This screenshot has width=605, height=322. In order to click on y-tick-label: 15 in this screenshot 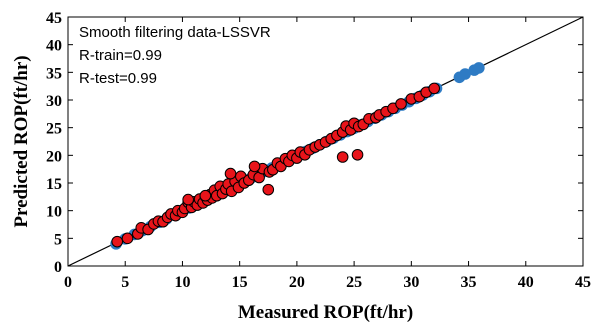, I will do `click(54, 184)`.